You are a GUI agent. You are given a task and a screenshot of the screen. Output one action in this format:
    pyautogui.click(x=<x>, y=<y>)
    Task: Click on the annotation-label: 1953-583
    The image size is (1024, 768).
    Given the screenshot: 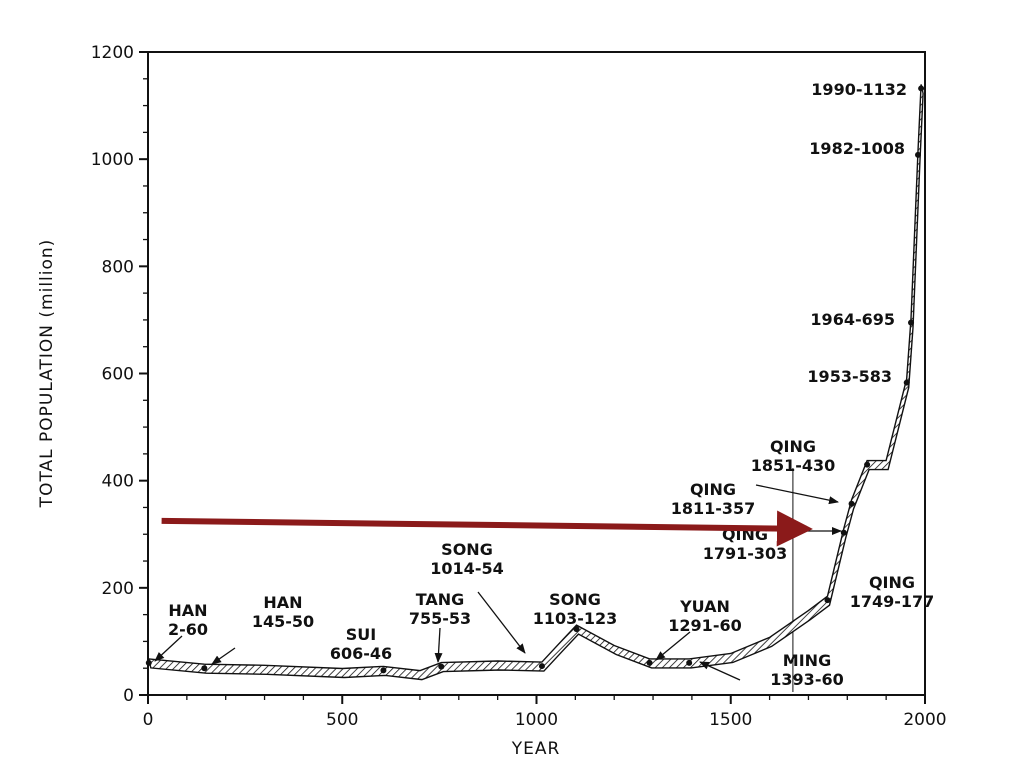 What is the action you would take?
    pyautogui.click(x=849, y=376)
    